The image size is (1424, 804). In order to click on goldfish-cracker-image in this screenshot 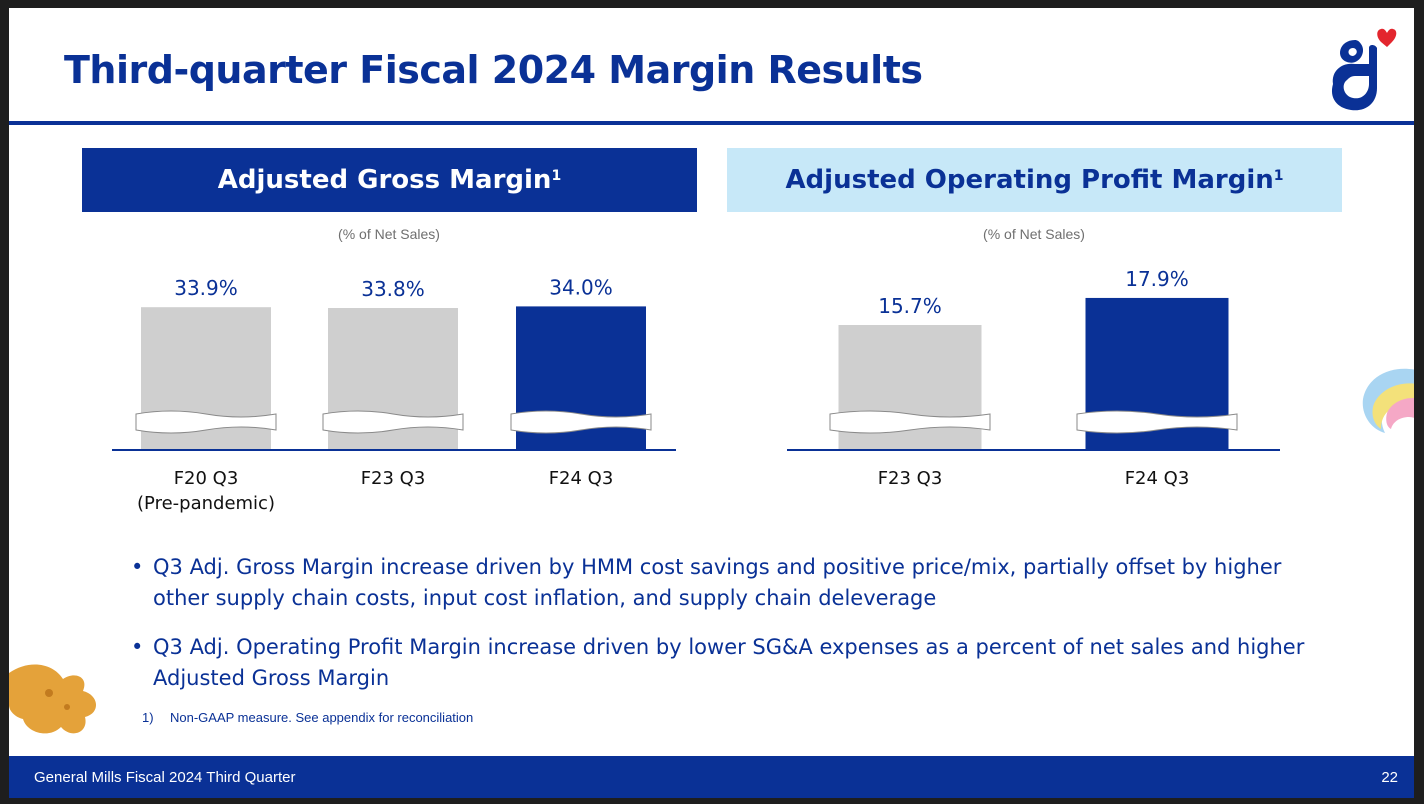, I will do `click(53, 699)`.